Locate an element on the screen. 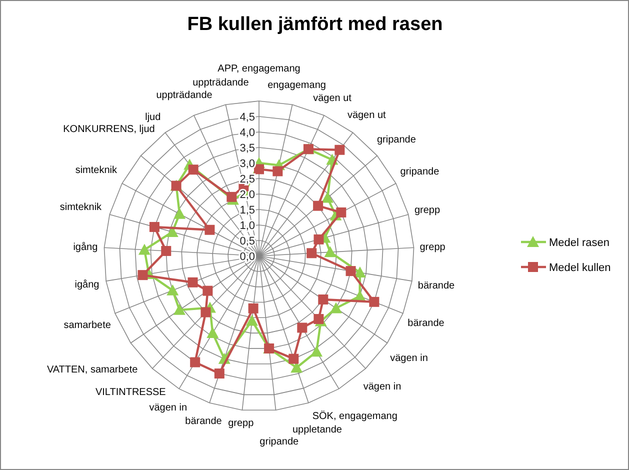 The image size is (629, 470). y-tick-label: 0,5 is located at coordinates (247, 242).